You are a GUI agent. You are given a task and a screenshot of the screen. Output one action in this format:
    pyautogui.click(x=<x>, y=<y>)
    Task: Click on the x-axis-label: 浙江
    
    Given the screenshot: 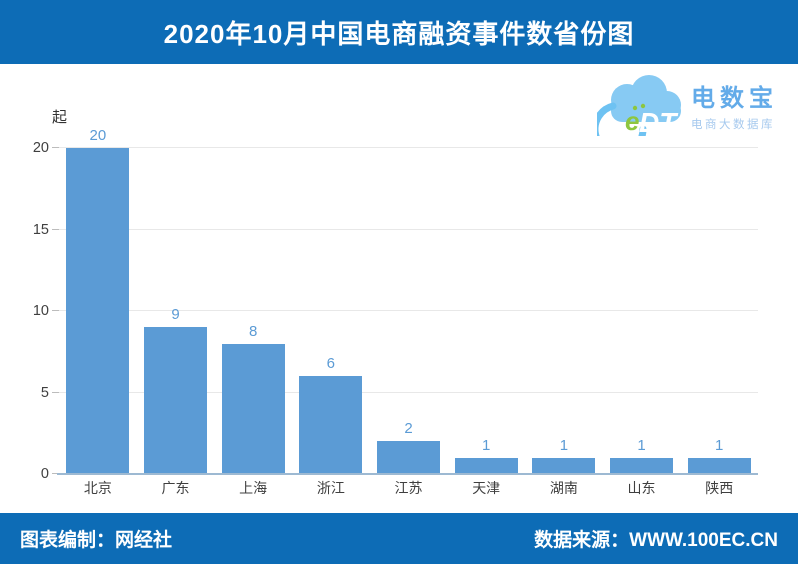 What is the action you would take?
    pyautogui.click(x=330, y=488)
    